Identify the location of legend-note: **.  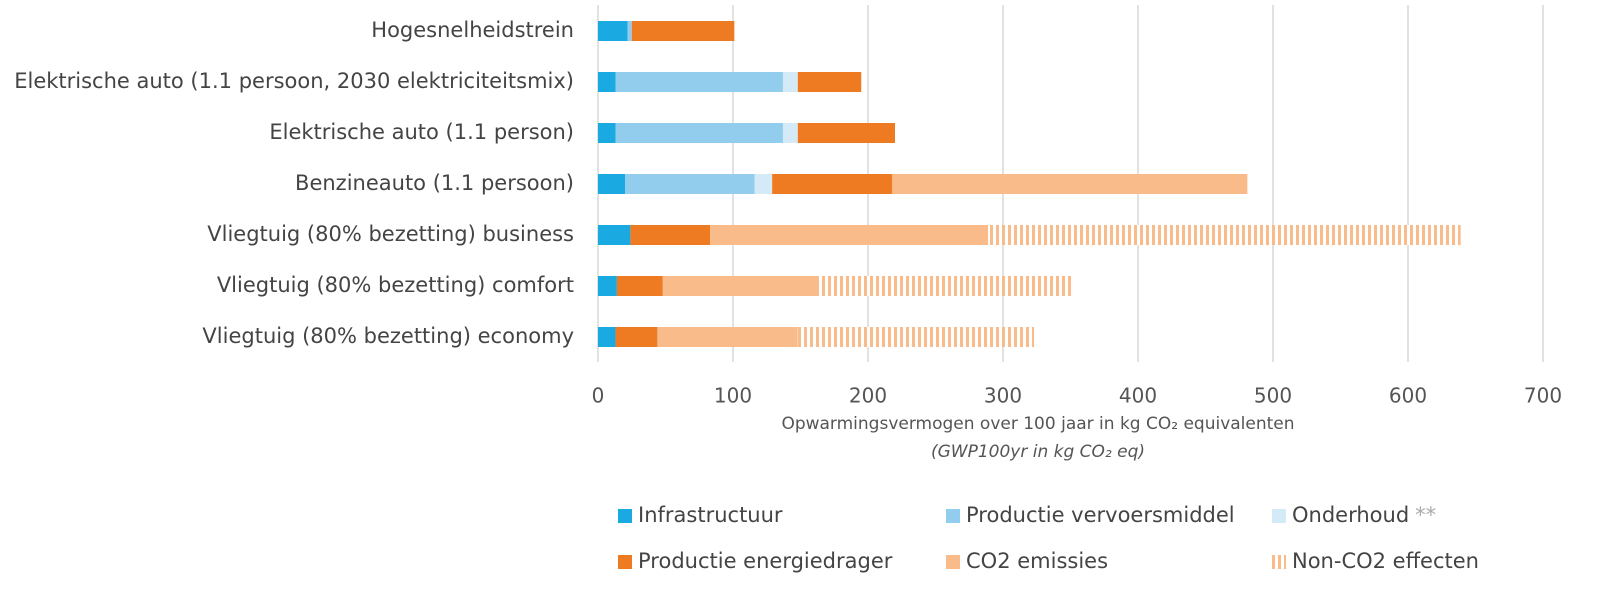
(1425, 515).